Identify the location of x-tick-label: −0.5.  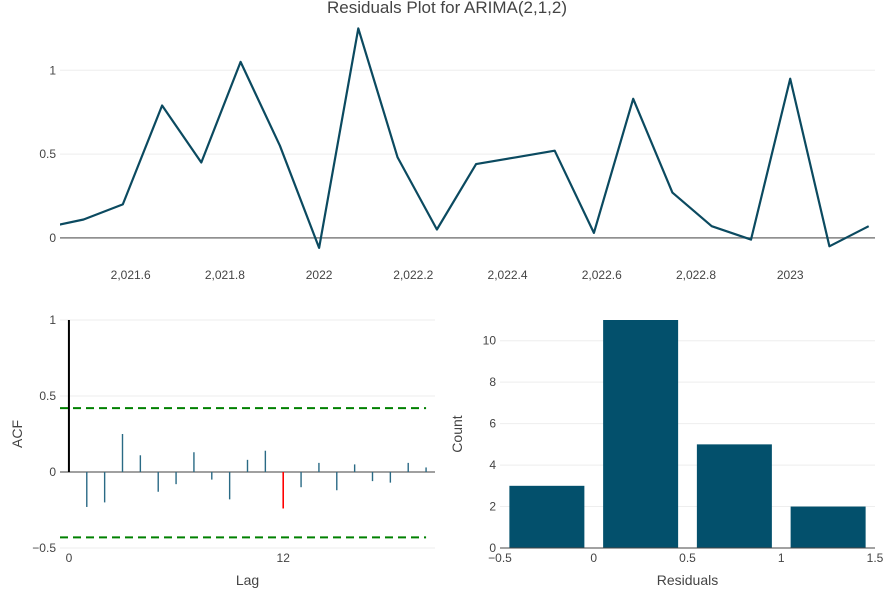
(500, 558).